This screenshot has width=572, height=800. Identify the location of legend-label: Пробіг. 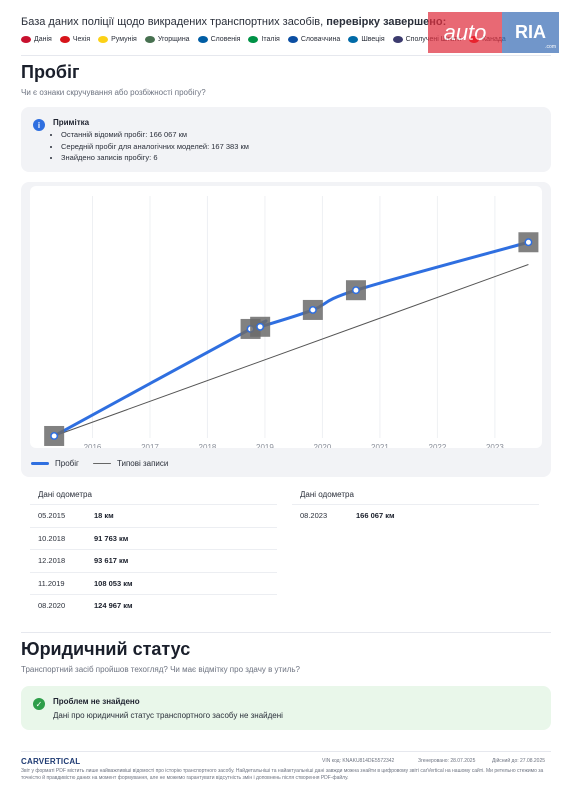
(67, 463).